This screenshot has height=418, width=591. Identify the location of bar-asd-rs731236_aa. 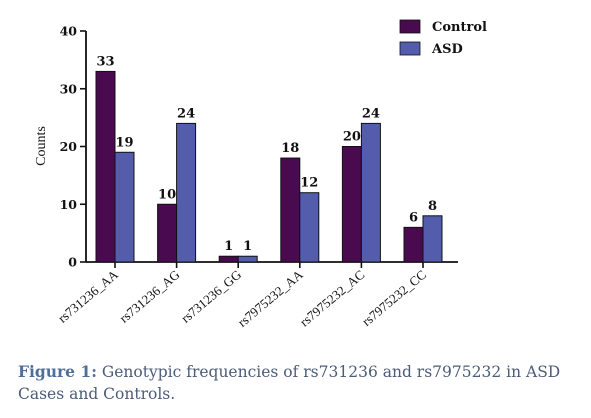
(124, 207).